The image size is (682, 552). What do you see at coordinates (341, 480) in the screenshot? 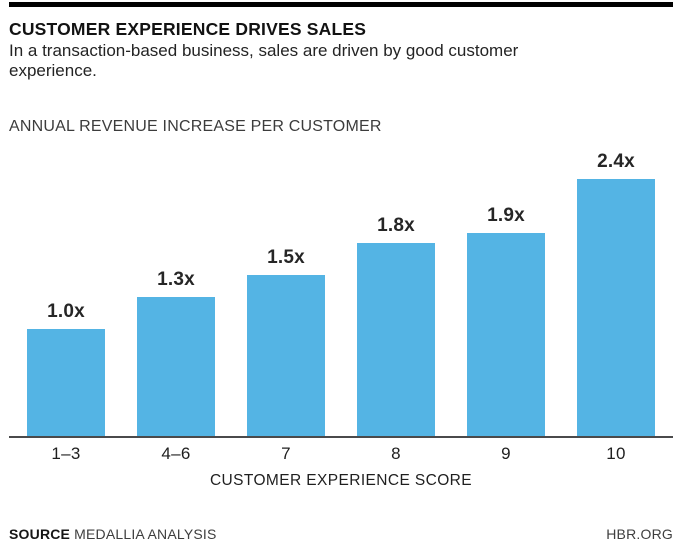
I see `x-axis-label: CUSTOMER EXPERIENCE SCORE` at bounding box center [341, 480].